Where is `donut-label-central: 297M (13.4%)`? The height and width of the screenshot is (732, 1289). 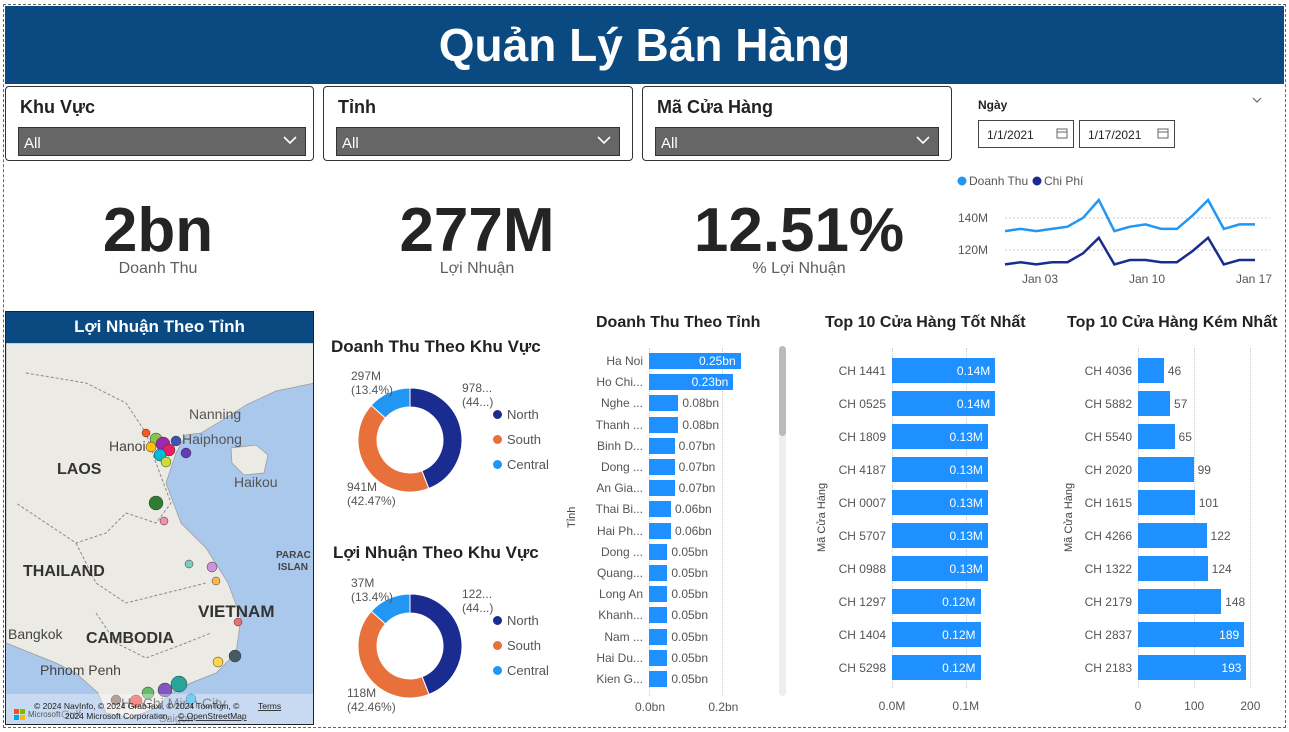 donut-label-central: 297M (13.4%) is located at coordinates (372, 383).